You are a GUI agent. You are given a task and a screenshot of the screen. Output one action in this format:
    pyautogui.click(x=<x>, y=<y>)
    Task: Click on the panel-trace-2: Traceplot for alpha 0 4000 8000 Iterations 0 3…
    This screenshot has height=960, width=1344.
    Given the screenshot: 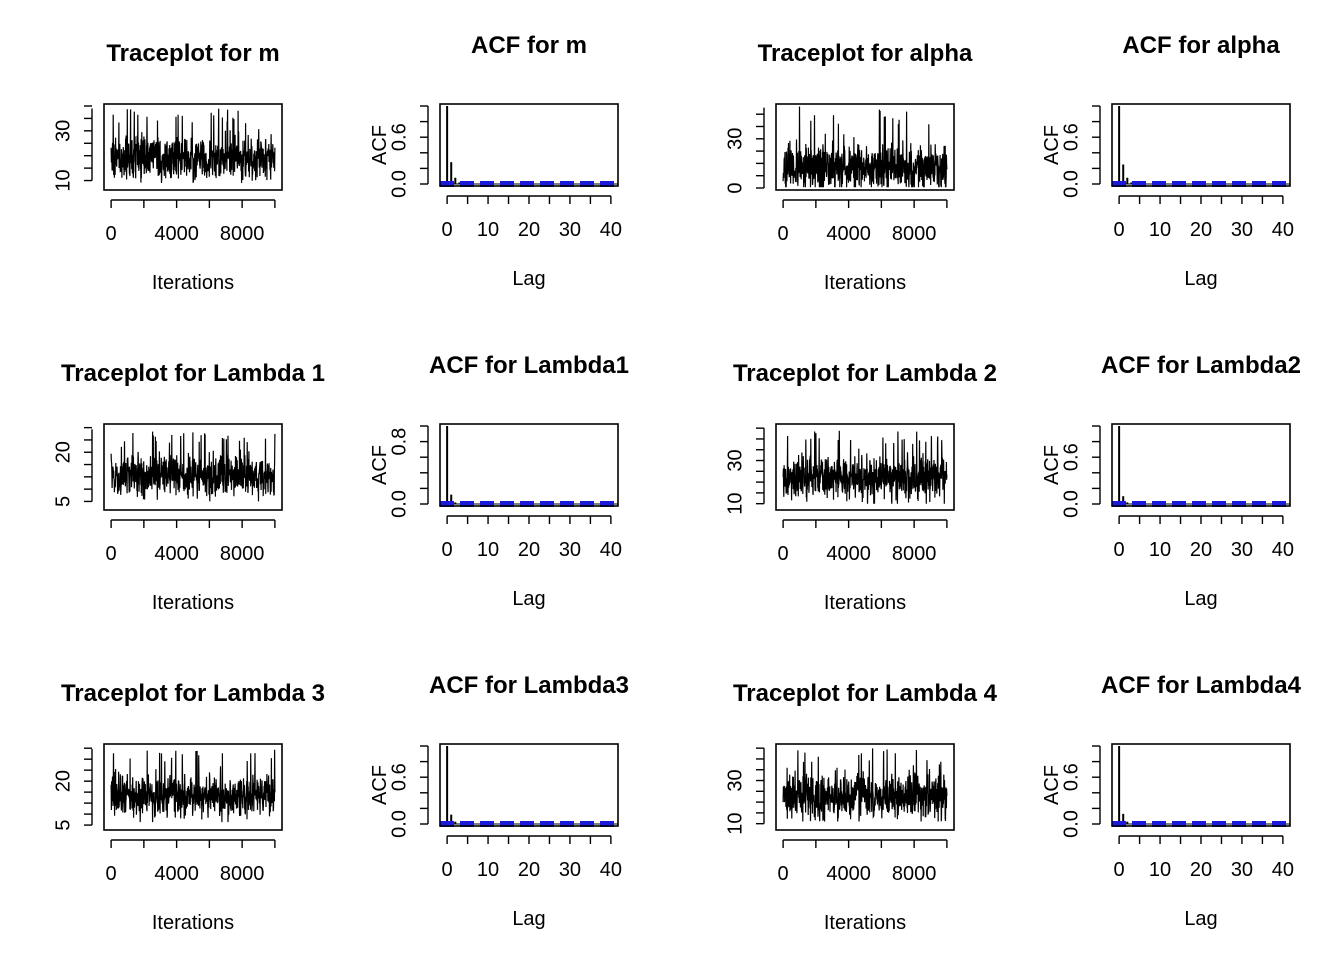 What is the action you would take?
    pyautogui.click(x=848, y=167)
    